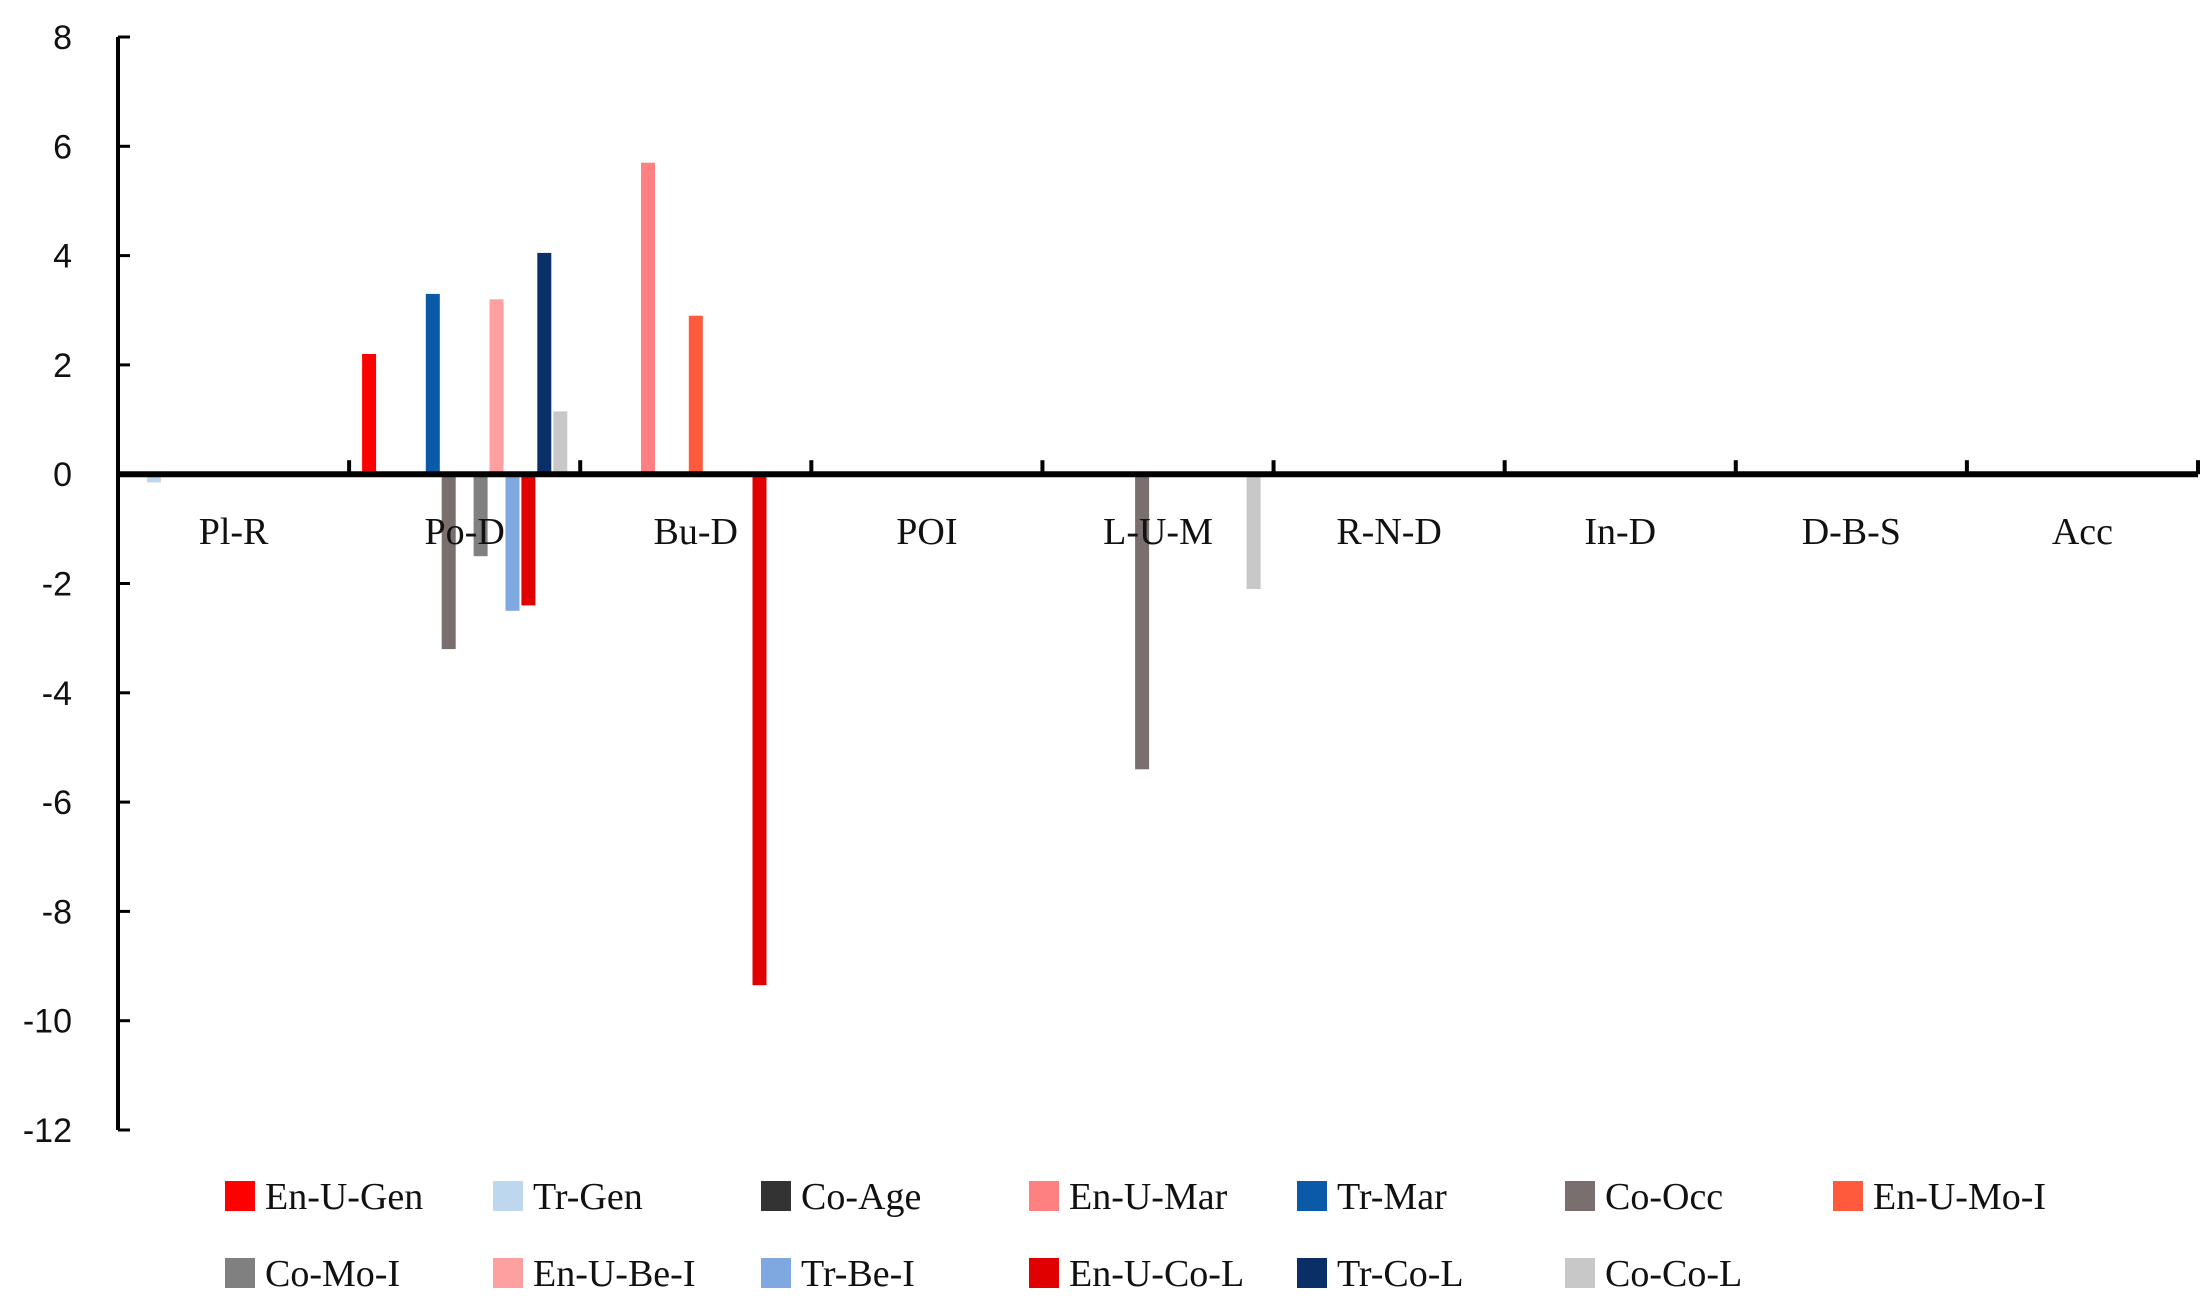 The image size is (2210, 1310). What do you see at coordinates (1142, 622) in the screenshot?
I see `bar-co-occ-l-u-m` at bounding box center [1142, 622].